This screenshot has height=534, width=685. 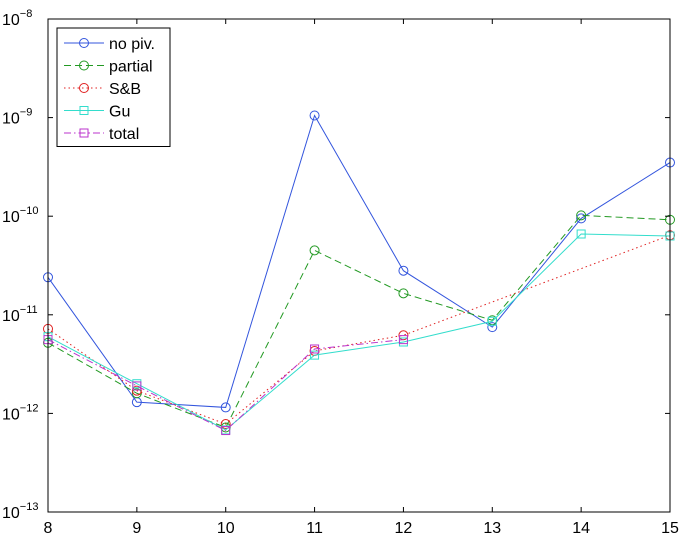 I want to click on y-tick-label: 10⁻⁹, so click(x=17, y=117).